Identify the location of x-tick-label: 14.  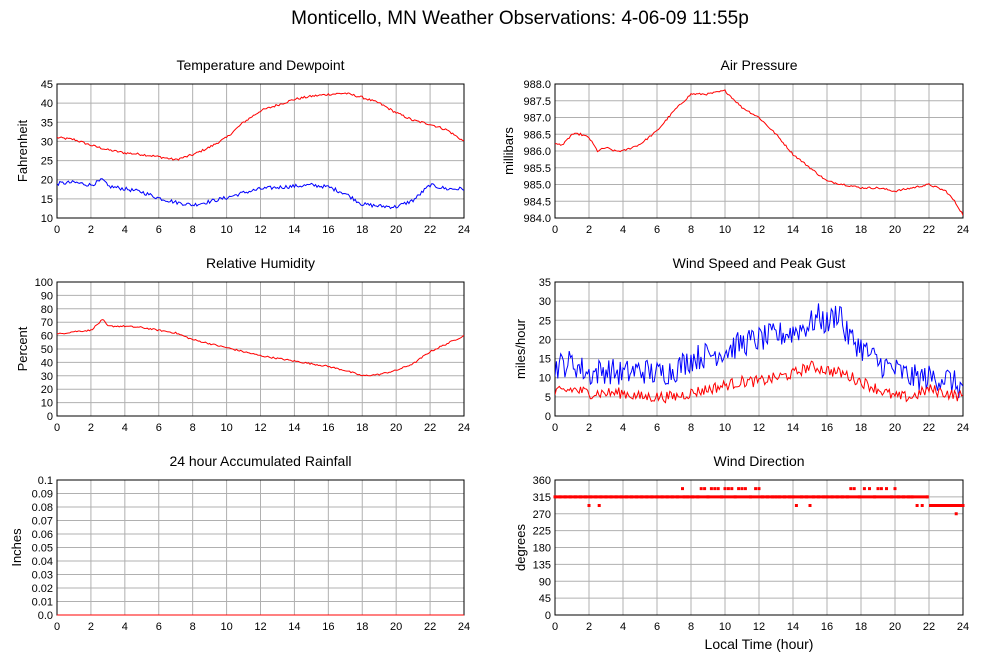
(294, 230).